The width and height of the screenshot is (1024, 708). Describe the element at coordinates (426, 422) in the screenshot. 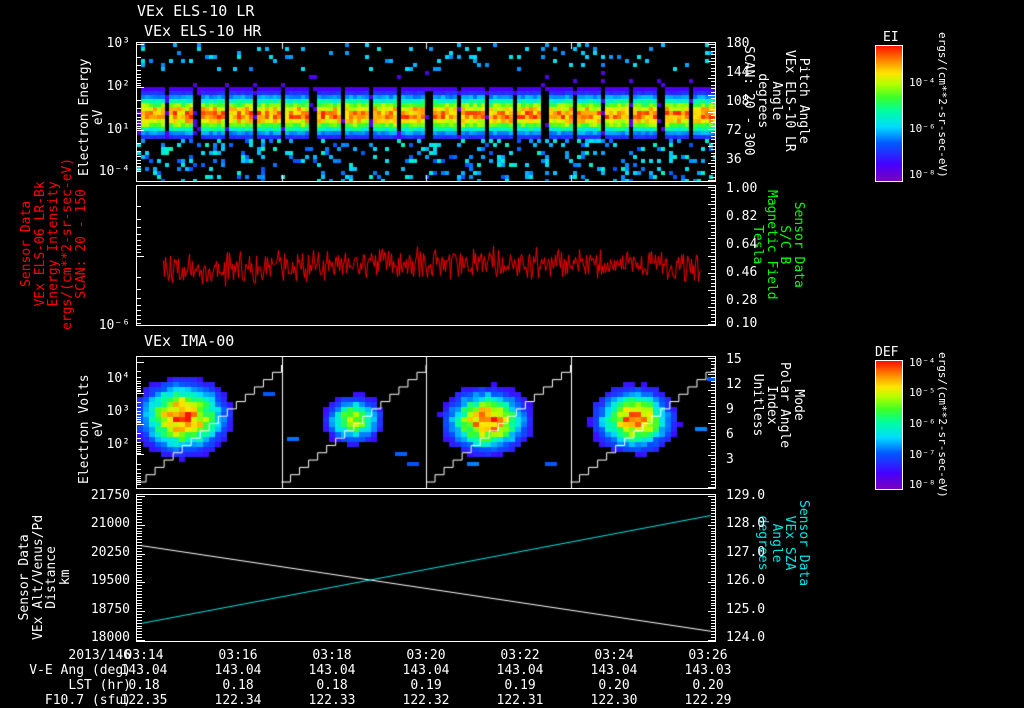

I see `panel3-plot-area` at that location.